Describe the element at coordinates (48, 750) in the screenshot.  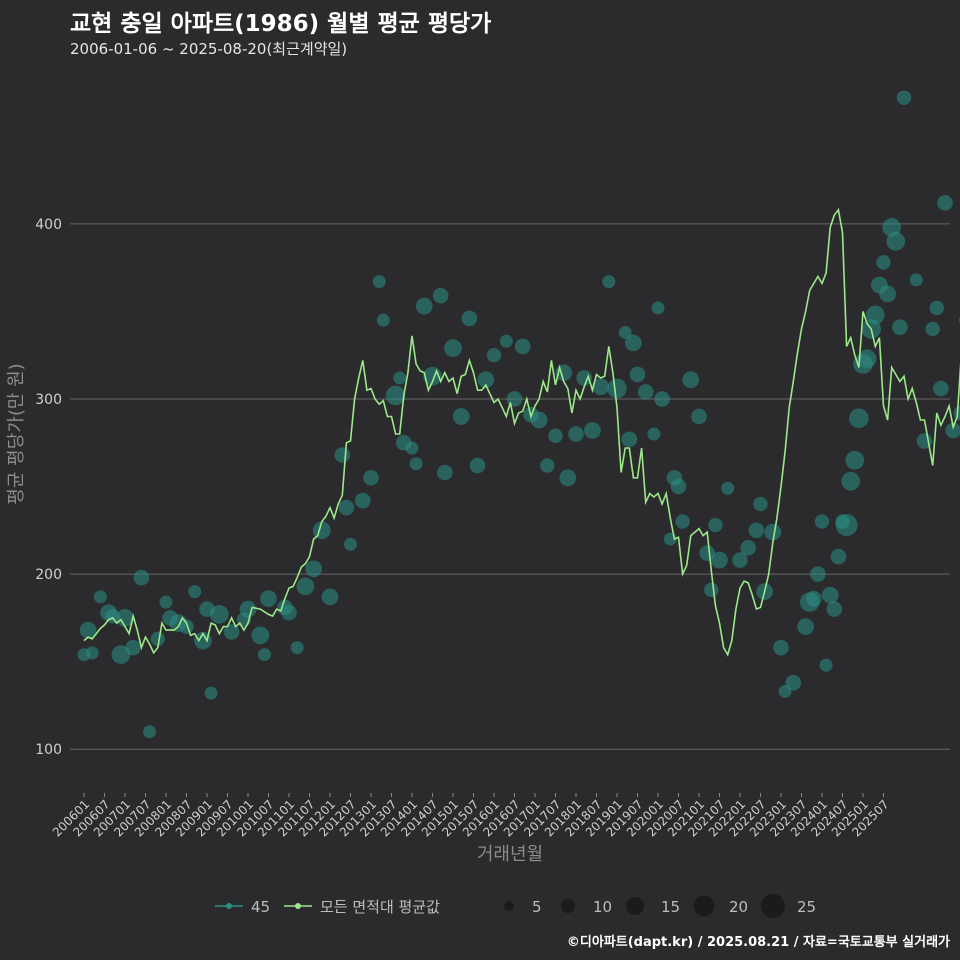
I see `y-tick-label-100: 100` at that location.